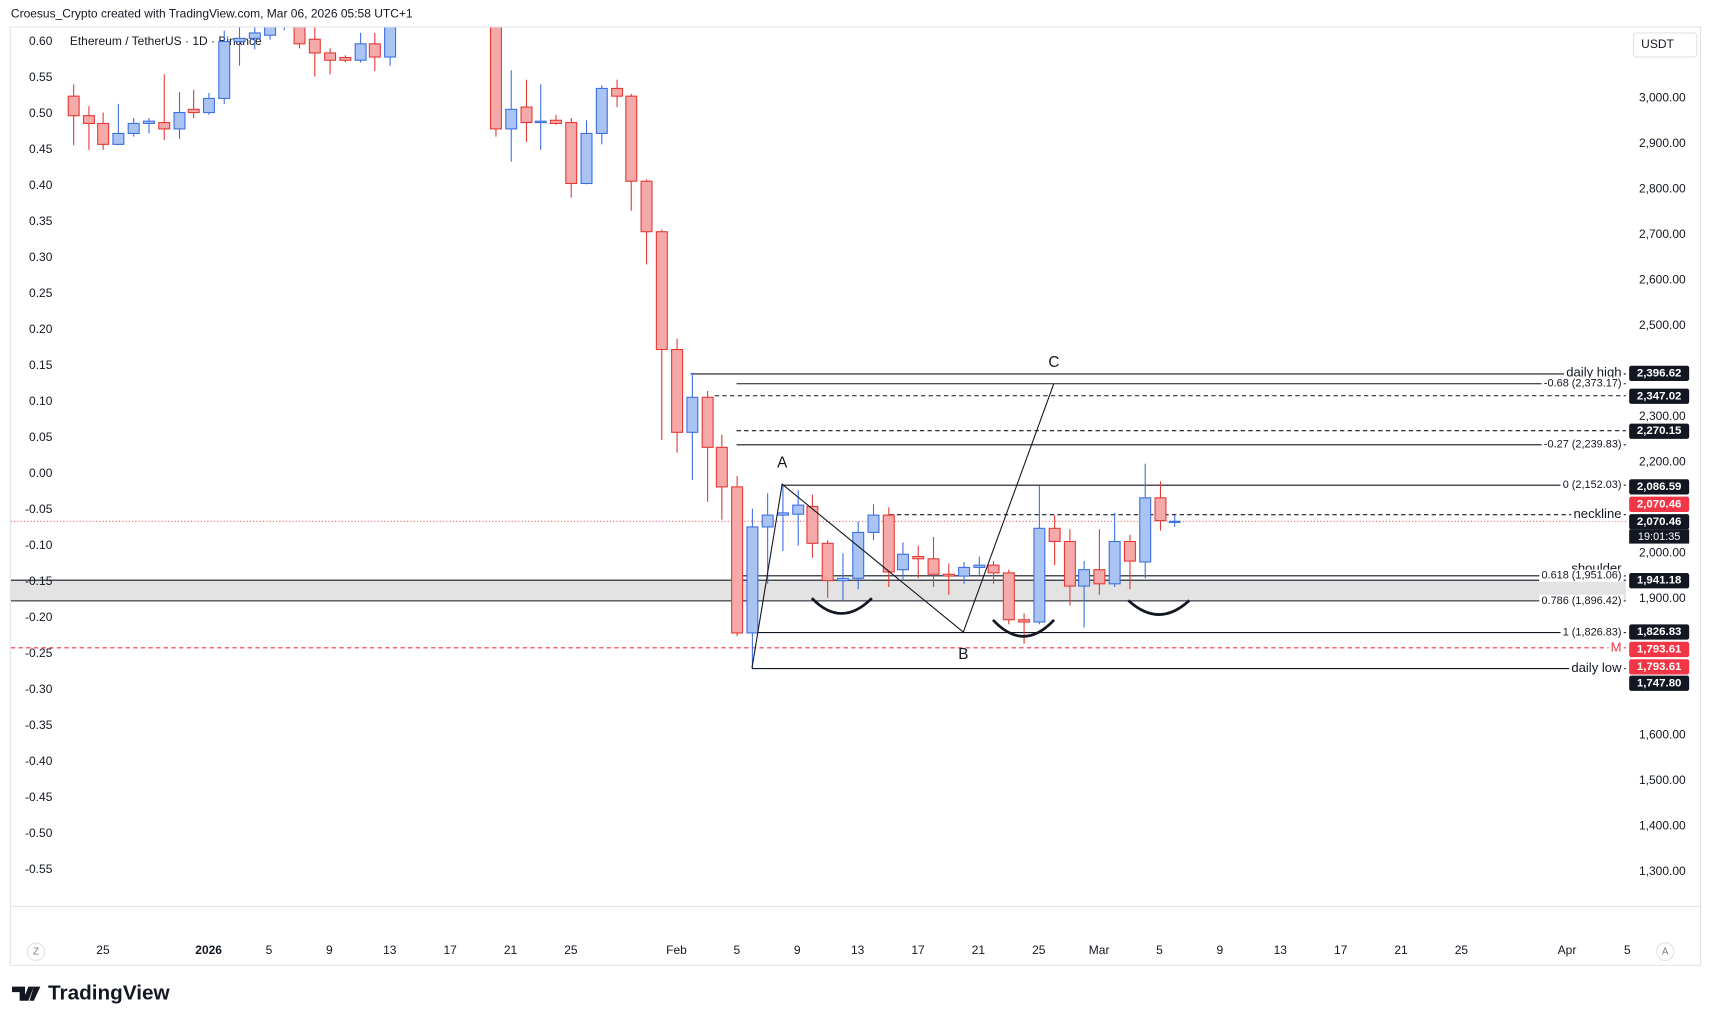 This screenshot has height=1025, width=1711. I want to click on y2-tick-label: -0.30, so click(39, 689).